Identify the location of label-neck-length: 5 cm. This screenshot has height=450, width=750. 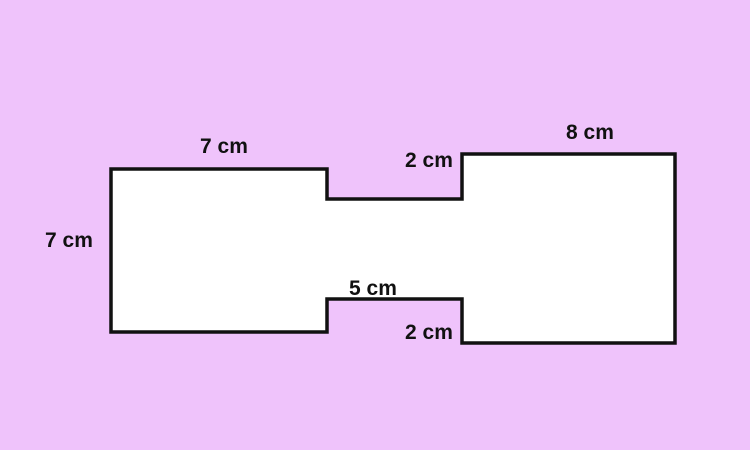
(373, 288).